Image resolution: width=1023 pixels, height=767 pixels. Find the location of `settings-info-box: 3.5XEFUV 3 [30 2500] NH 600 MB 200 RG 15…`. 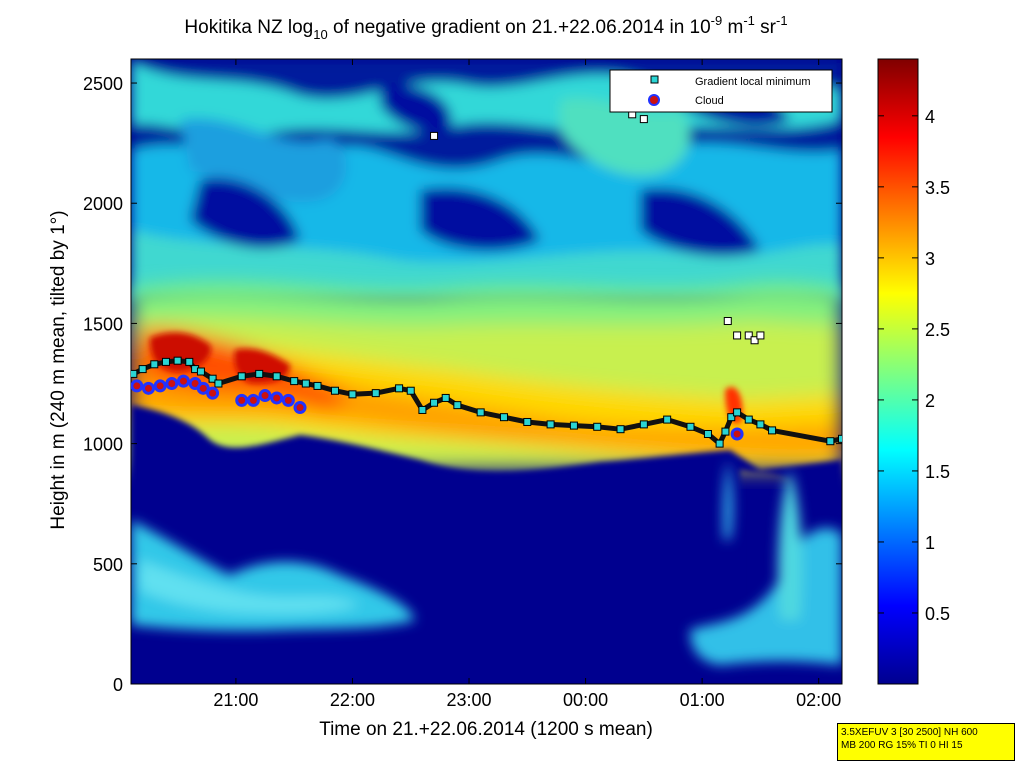

settings-info-box: 3.5XEFUV 3 [30 2500] NH 600 MB 200 RG 15… is located at coordinates (926, 742).